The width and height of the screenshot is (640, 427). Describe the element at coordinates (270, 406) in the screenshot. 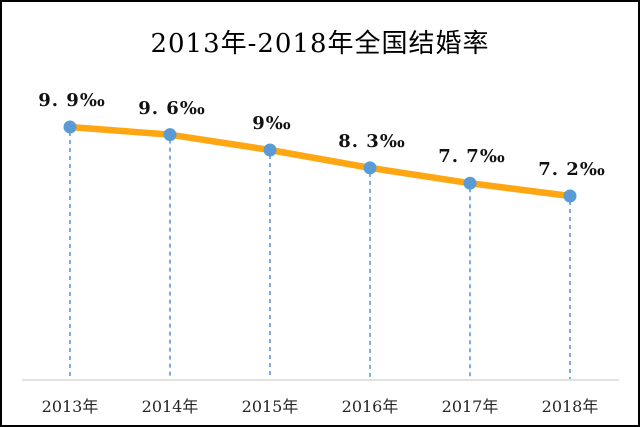

I see `x-axis-label: 2015年` at that location.